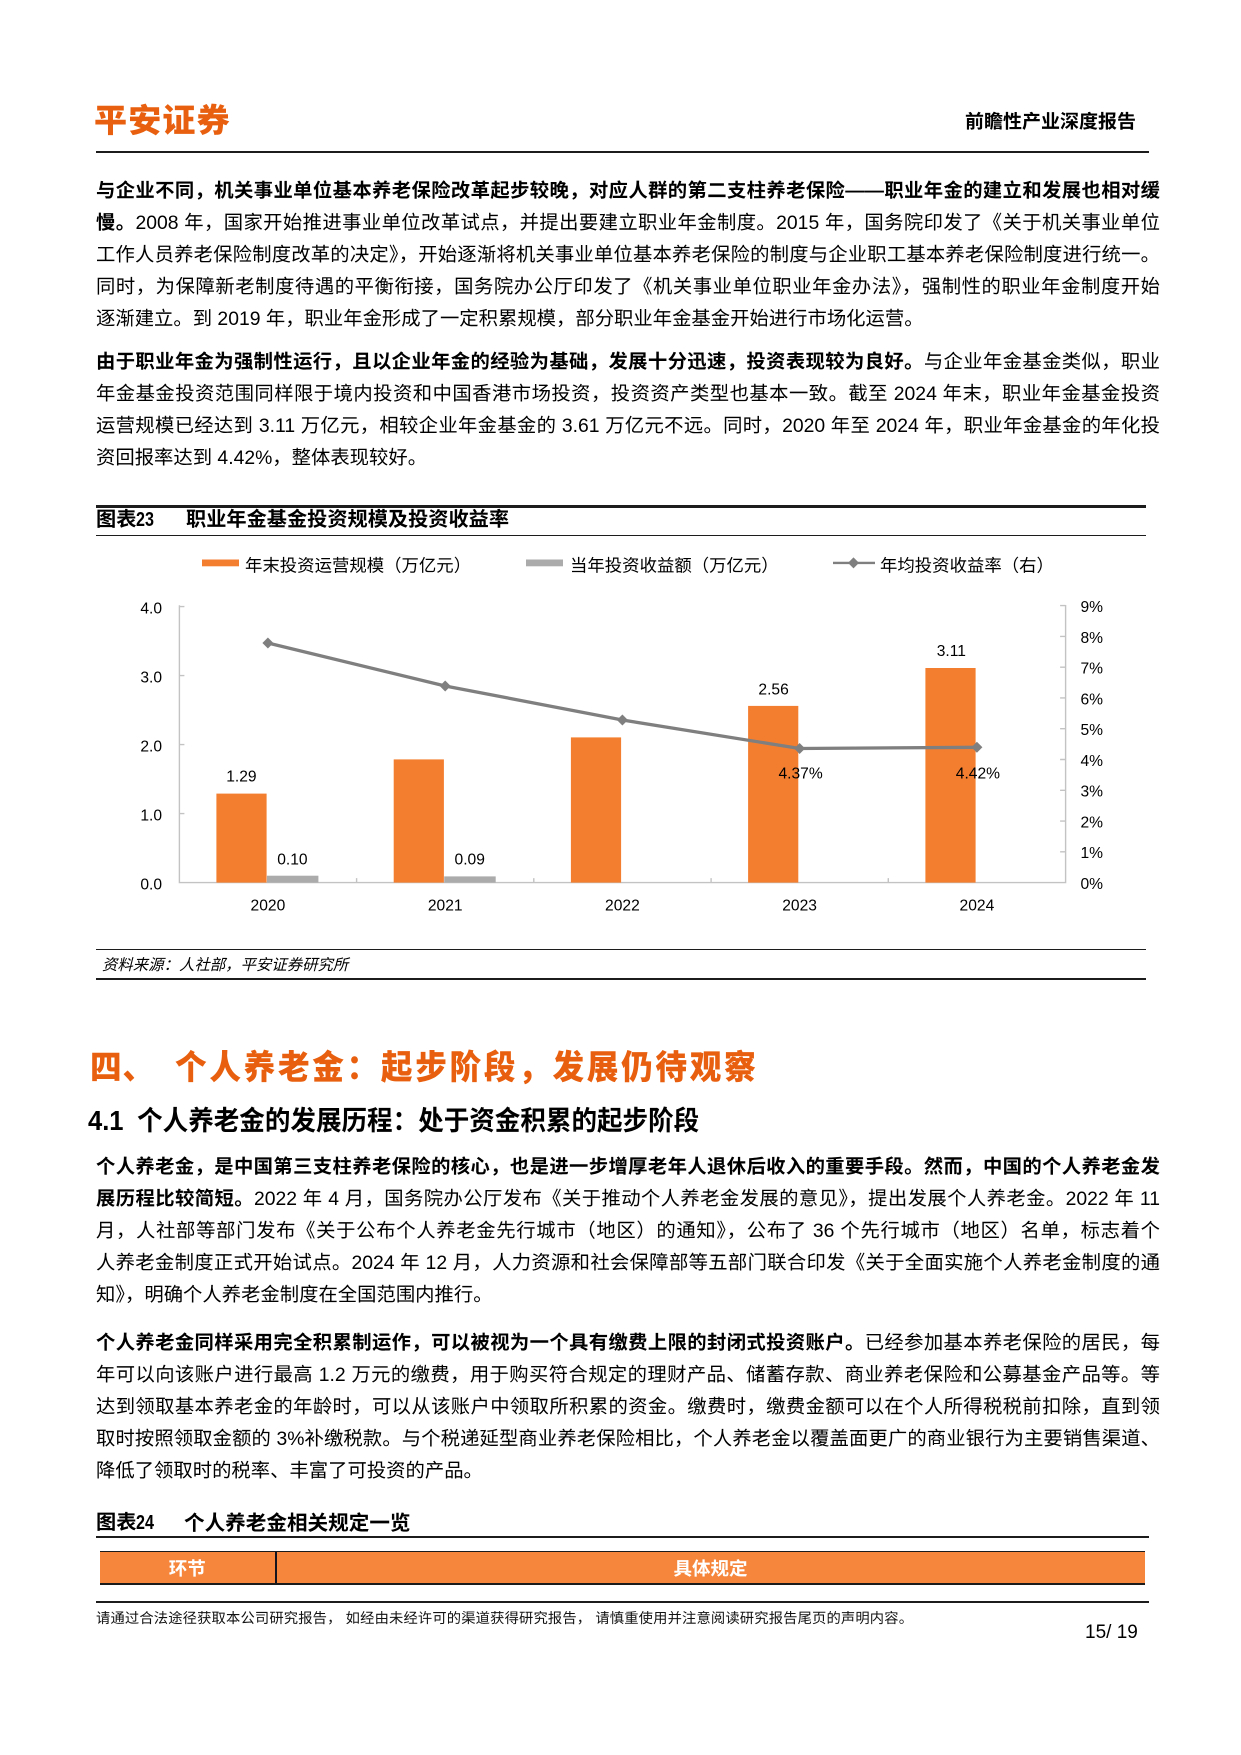 The height and width of the screenshot is (1755, 1241). I want to click on svg-text: 当年投资收益额（万亿元）, so click(674, 565).